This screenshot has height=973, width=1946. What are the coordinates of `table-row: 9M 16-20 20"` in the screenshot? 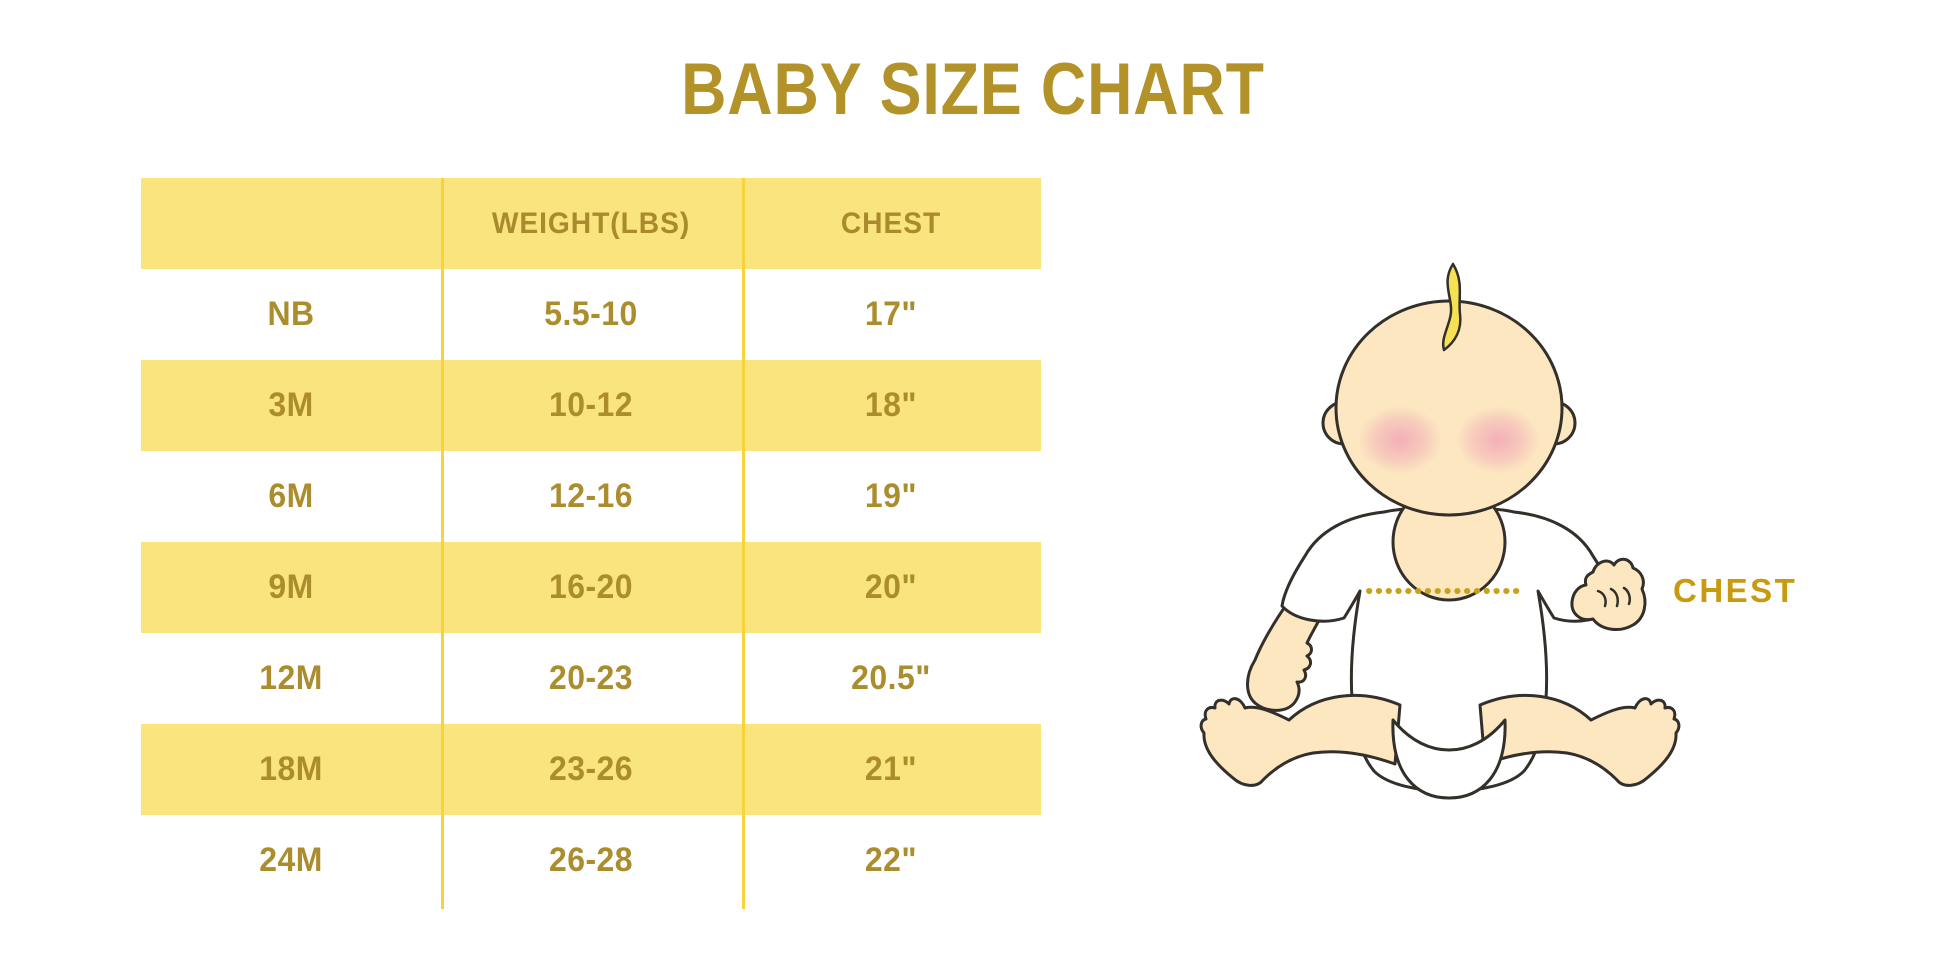 It's located at (591, 587).